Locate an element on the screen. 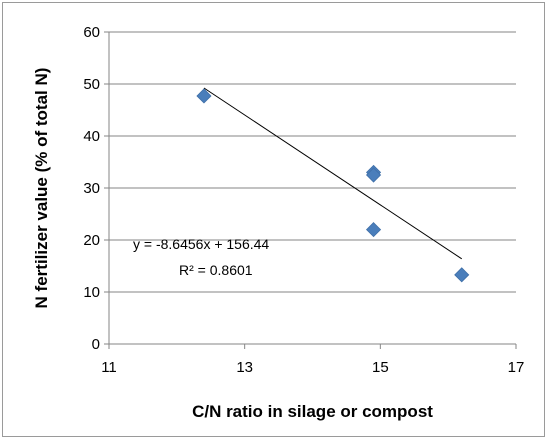 This screenshot has width=547, height=441. y-tick-label: 50 is located at coordinates (91, 84).